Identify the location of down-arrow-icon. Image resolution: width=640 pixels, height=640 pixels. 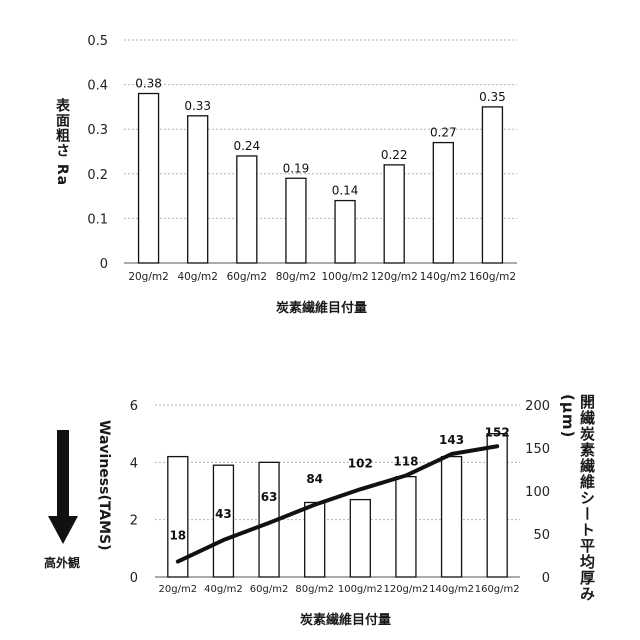
(63, 487).